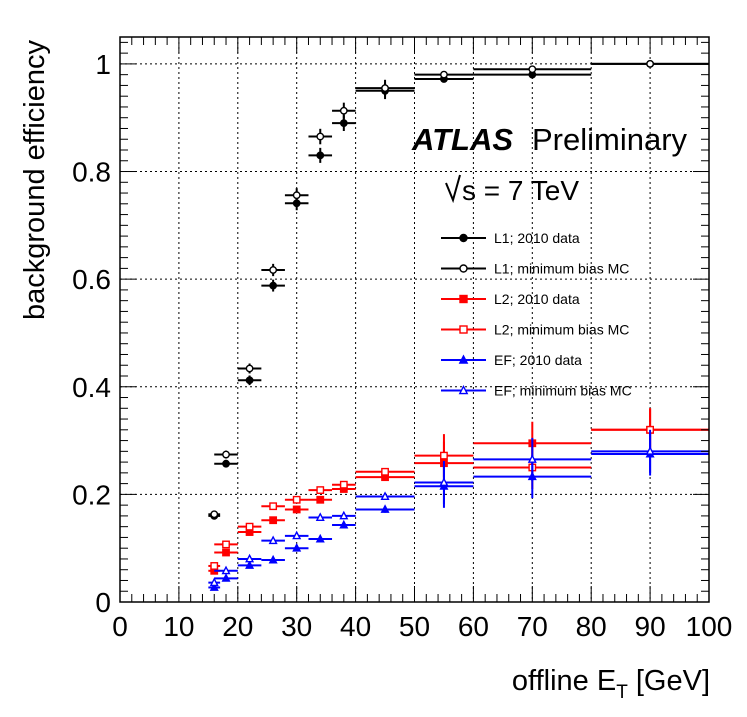 The image size is (747, 717). I want to click on preliminary-label: Preliminary, so click(610, 139).